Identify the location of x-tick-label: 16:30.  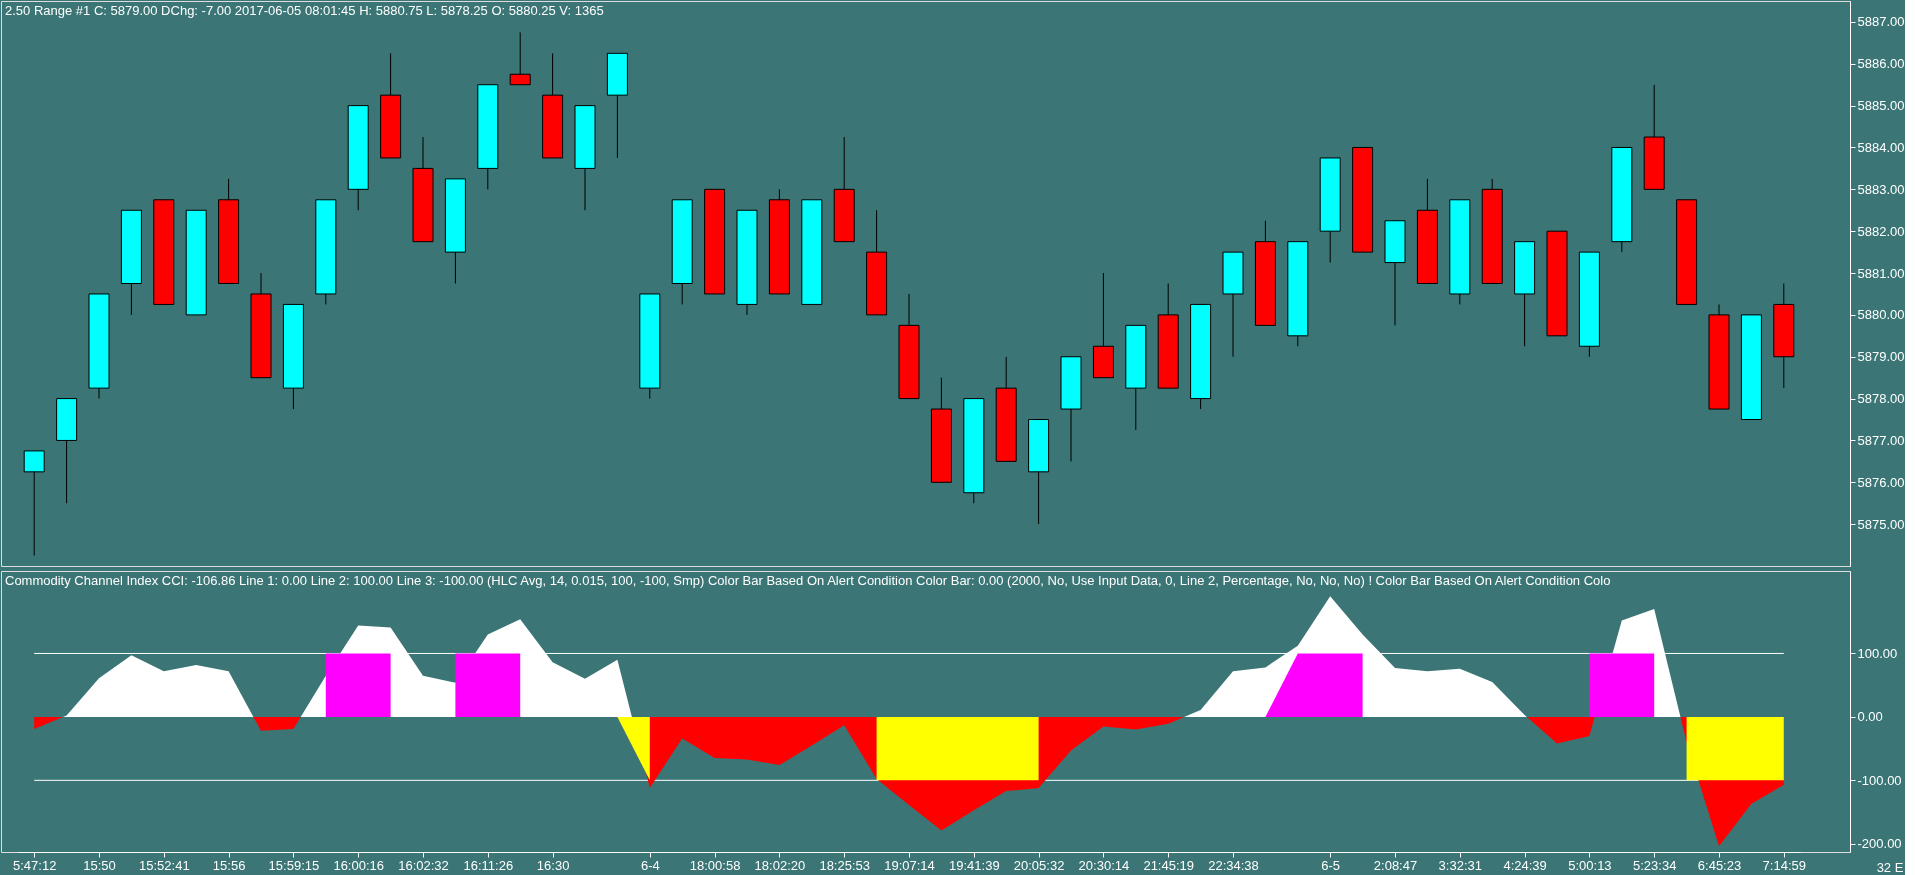
(553, 865).